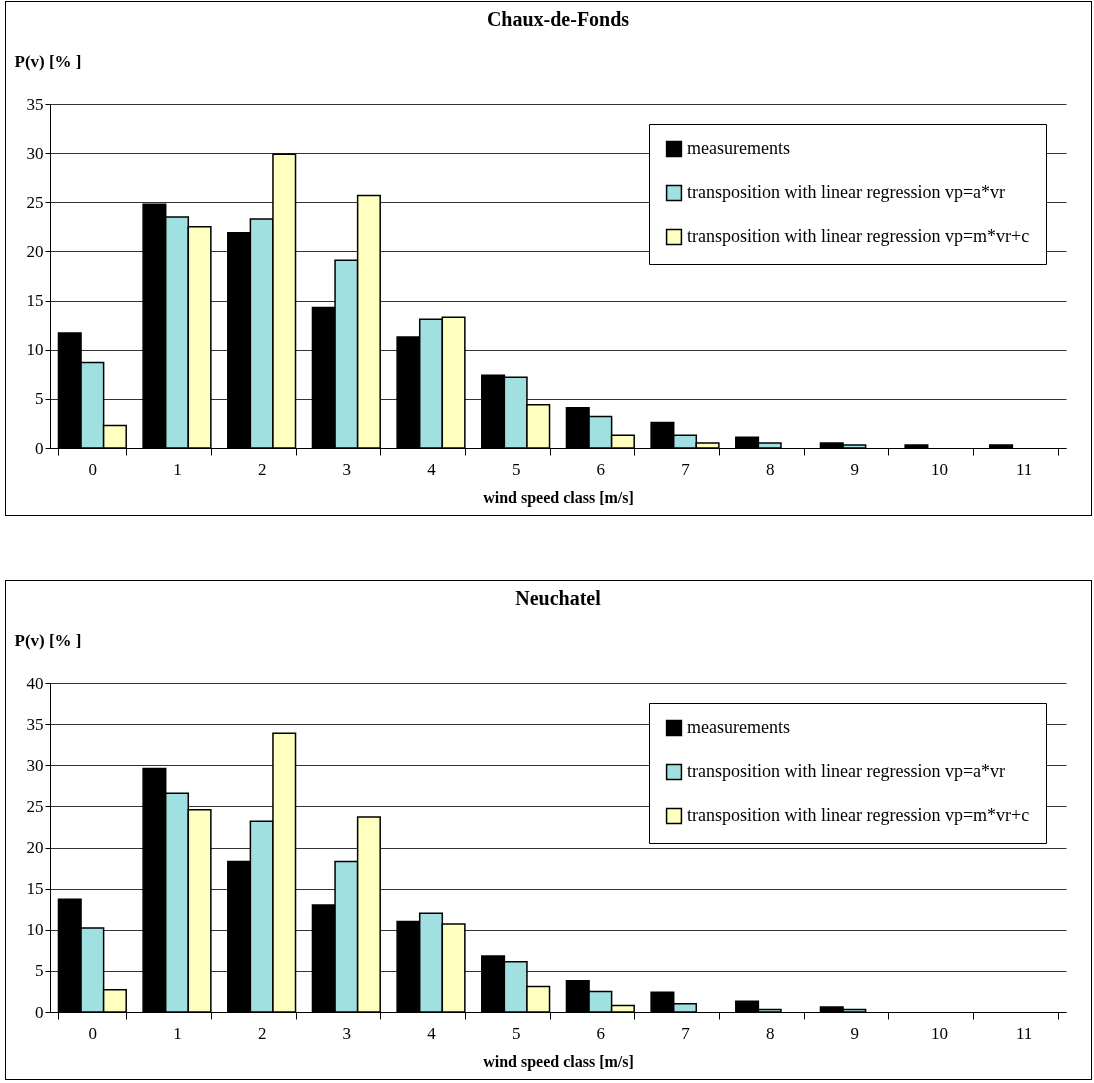 This screenshot has height=1083, width=1094. I want to click on chart-title: Chaux-de-Fonds, so click(558, 19).